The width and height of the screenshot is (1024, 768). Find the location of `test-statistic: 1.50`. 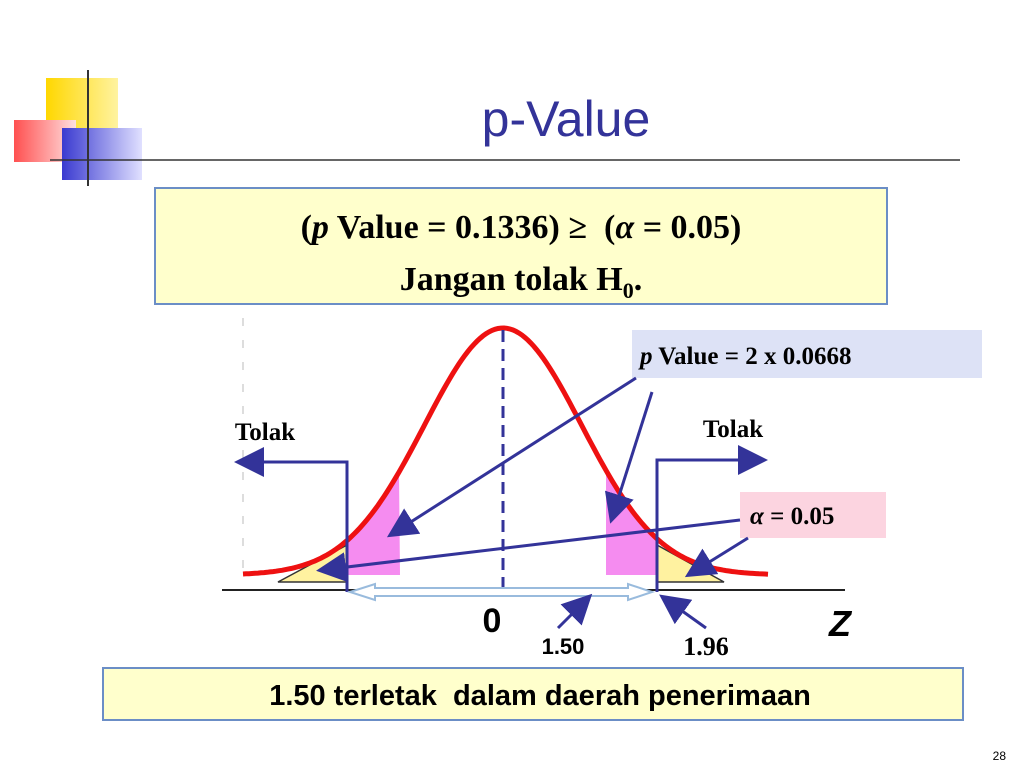

test-statistic: 1.50 is located at coordinates (563, 646).